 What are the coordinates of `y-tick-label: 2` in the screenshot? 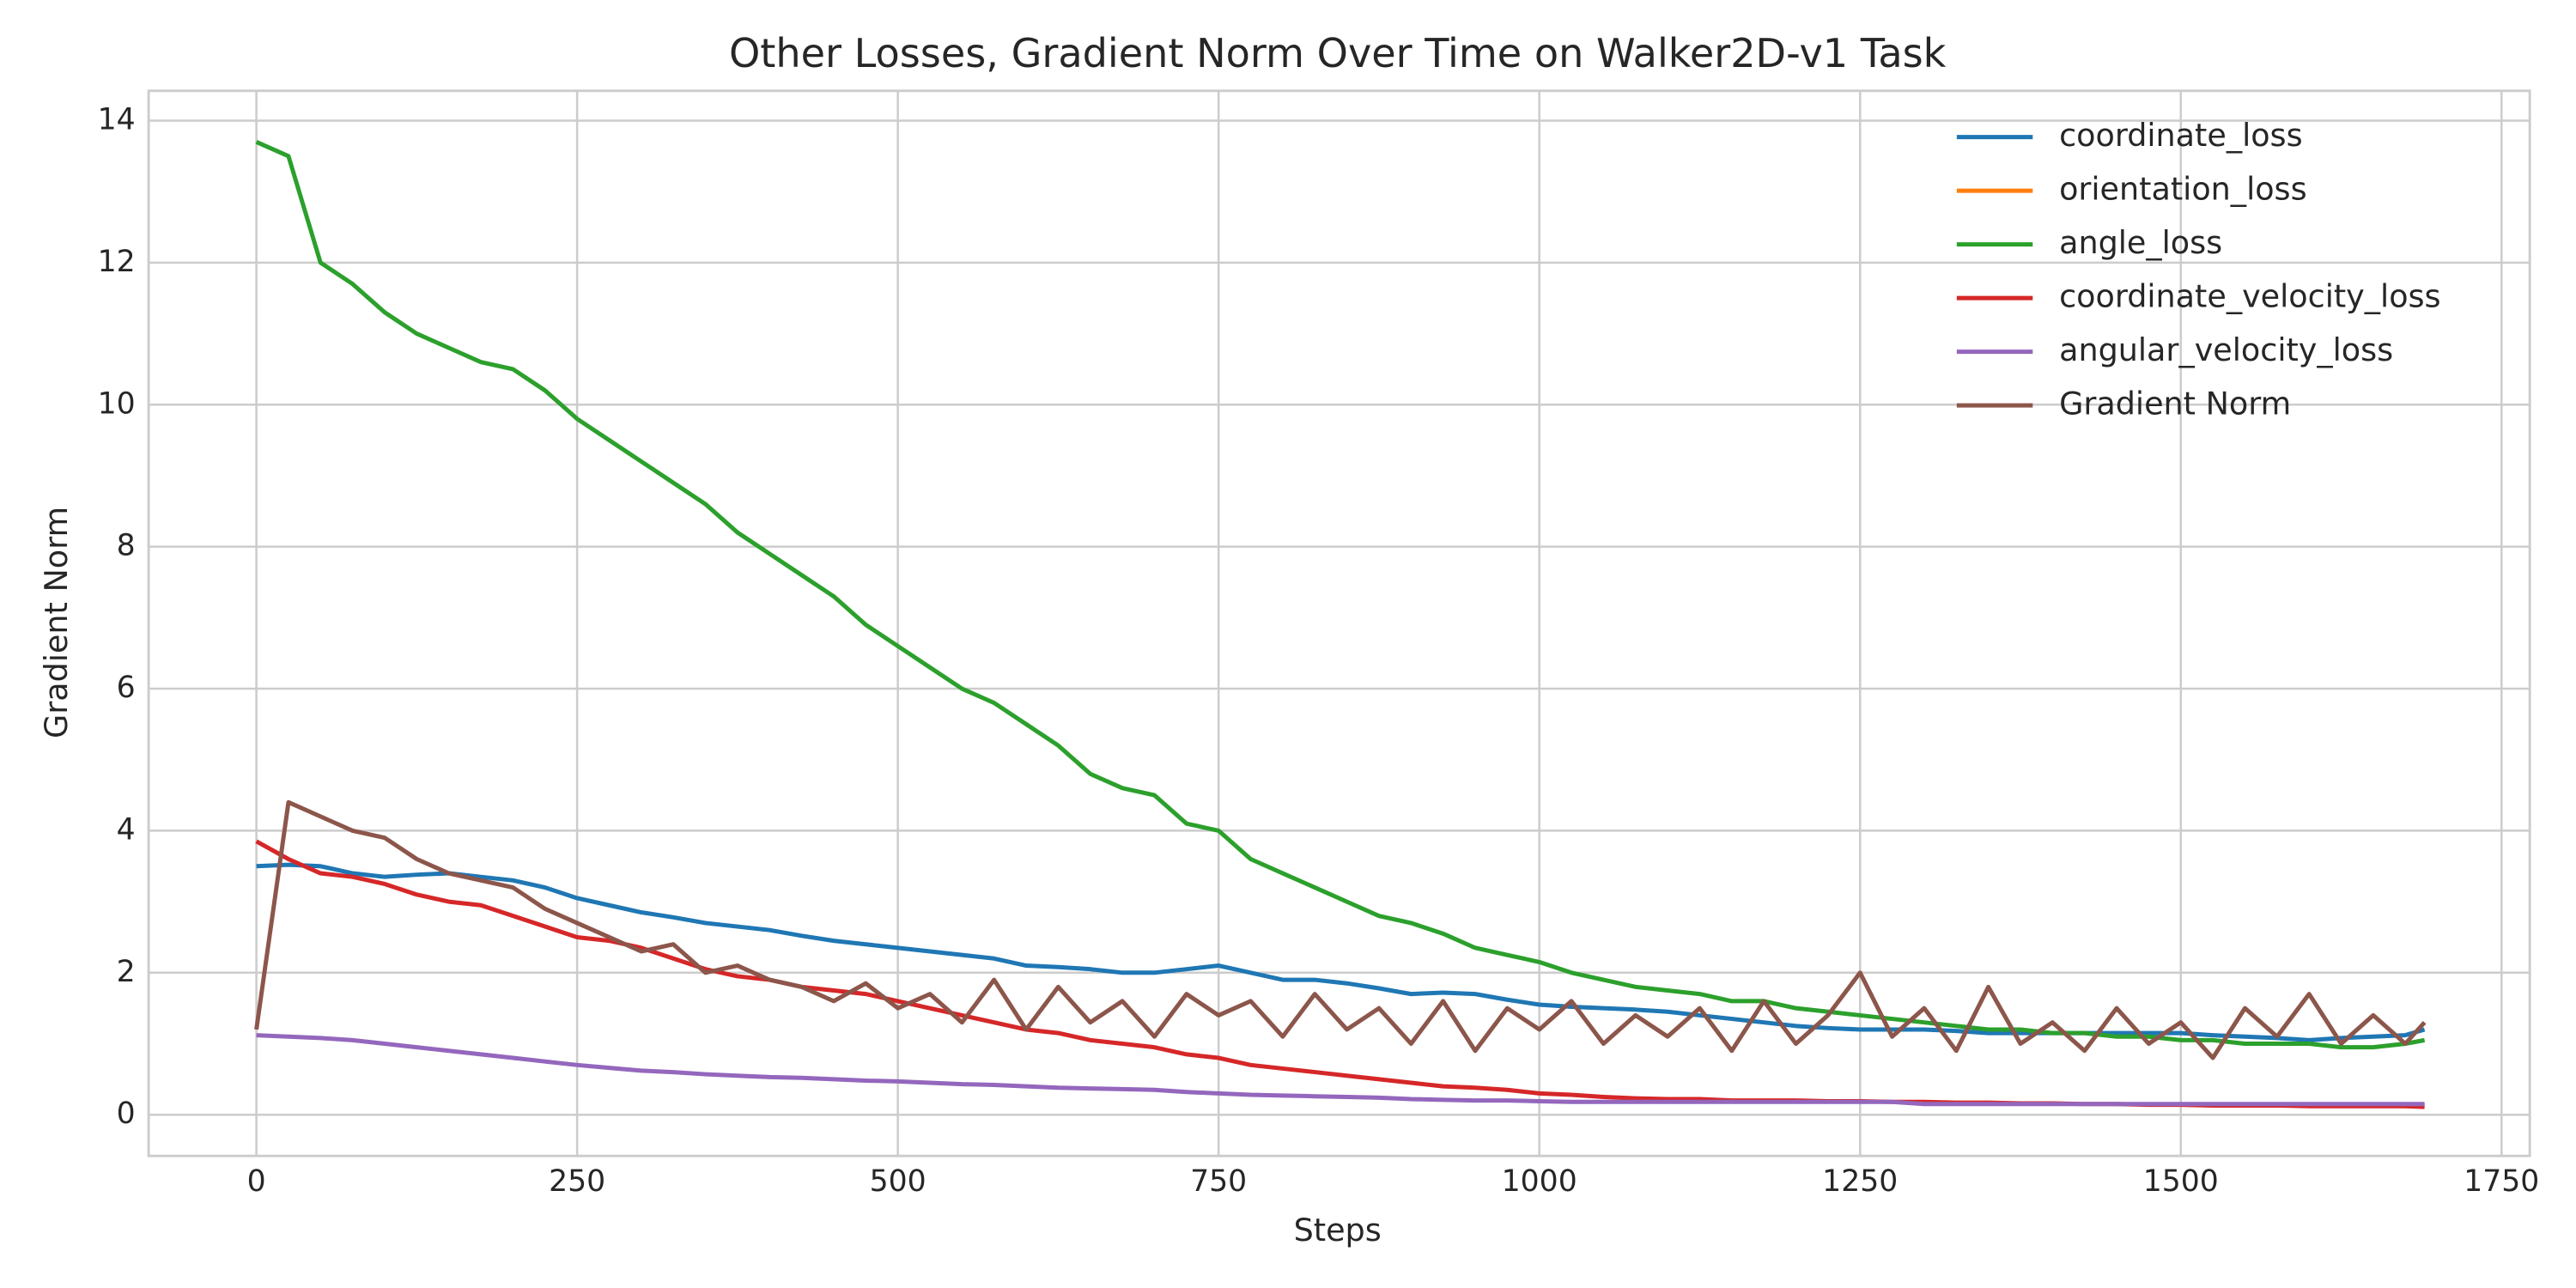 It's located at (127, 972).